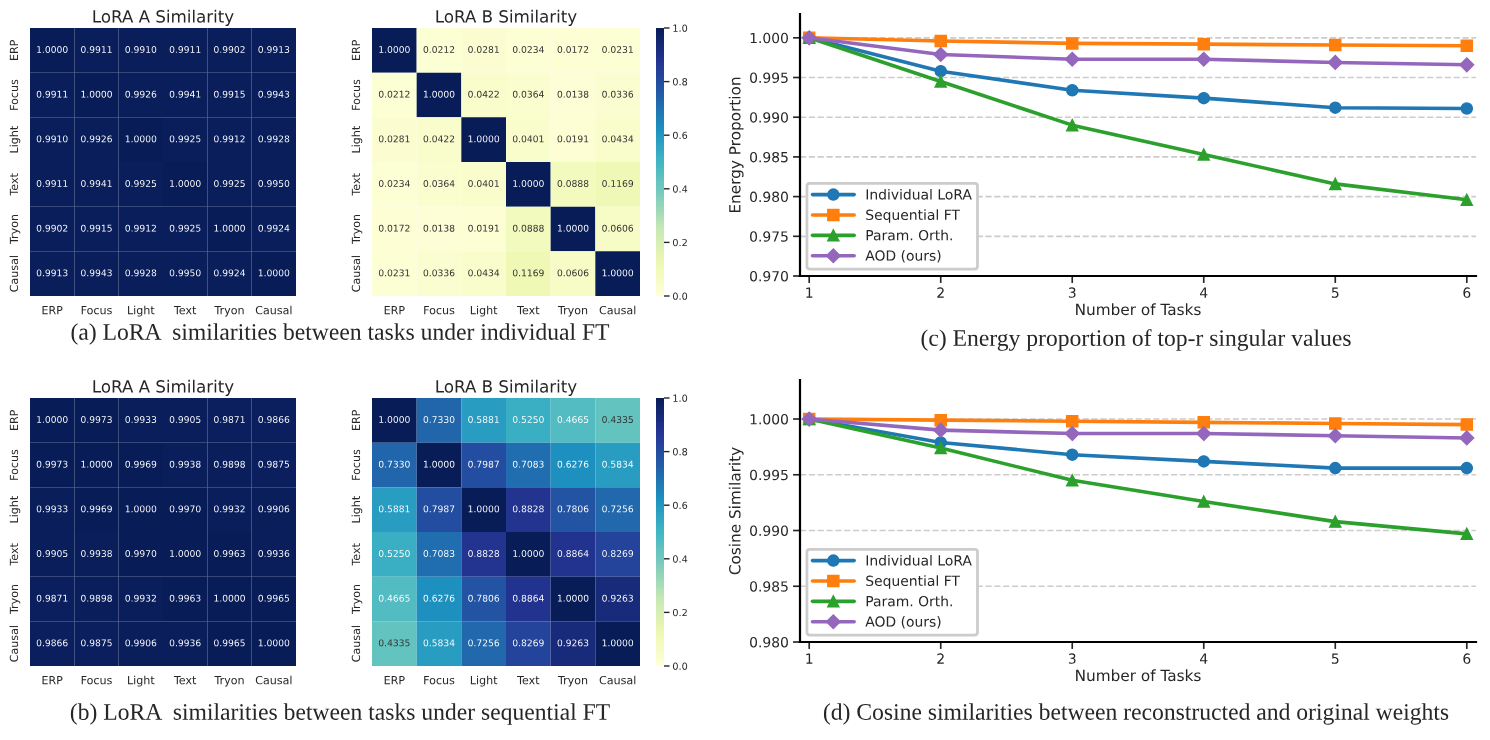 The image size is (1490, 740). I want to click on text: (a) LoRA similarities between tasks under individual FT, so click(340, 334).